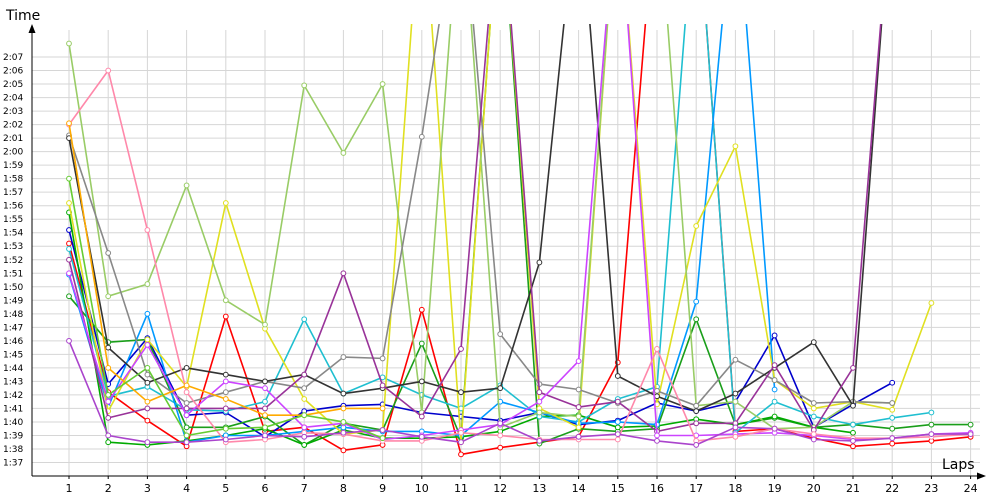  Describe the element at coordinates (186, 488) in the screenshot. I see `x-tick-label: 4` at that location.